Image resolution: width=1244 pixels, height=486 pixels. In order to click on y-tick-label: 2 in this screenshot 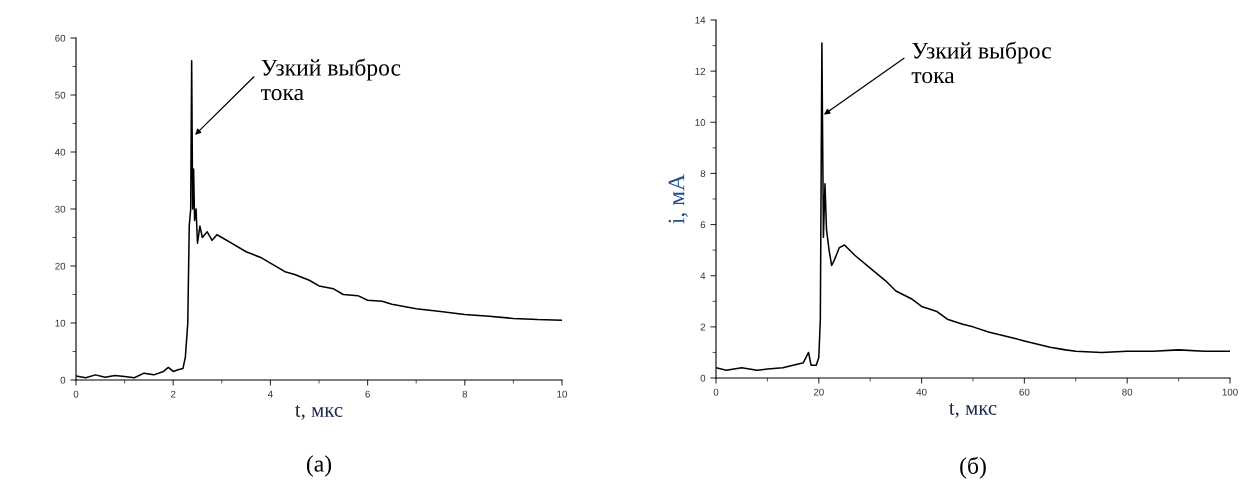, I will do `click(703, 327)`.